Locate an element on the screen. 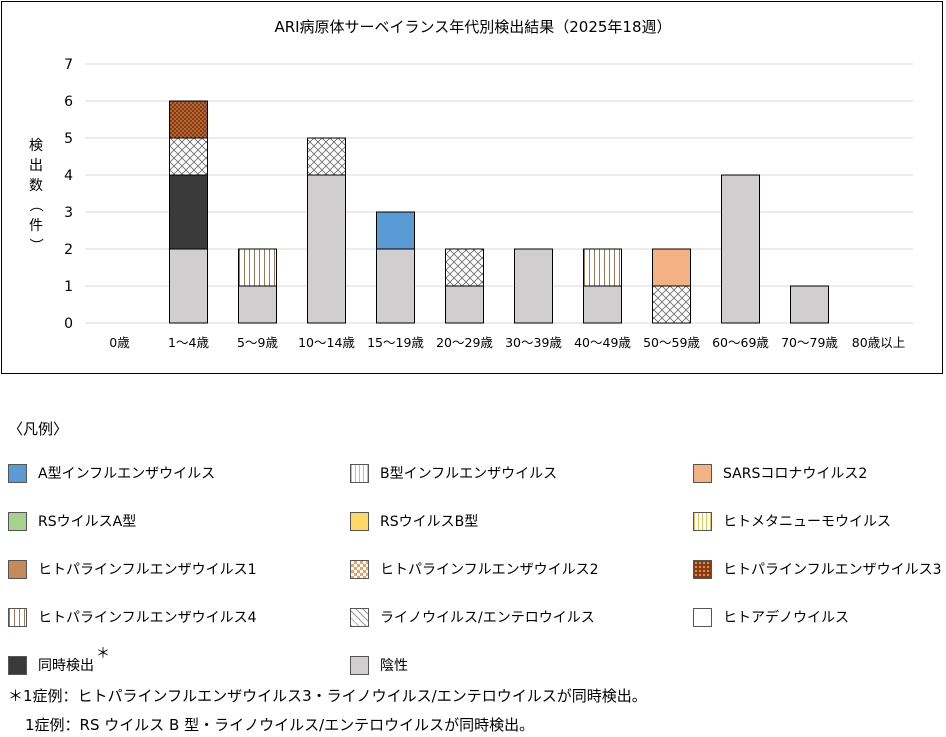  legend-label: RSウイルスB型 is located at coordinates (429, 522).